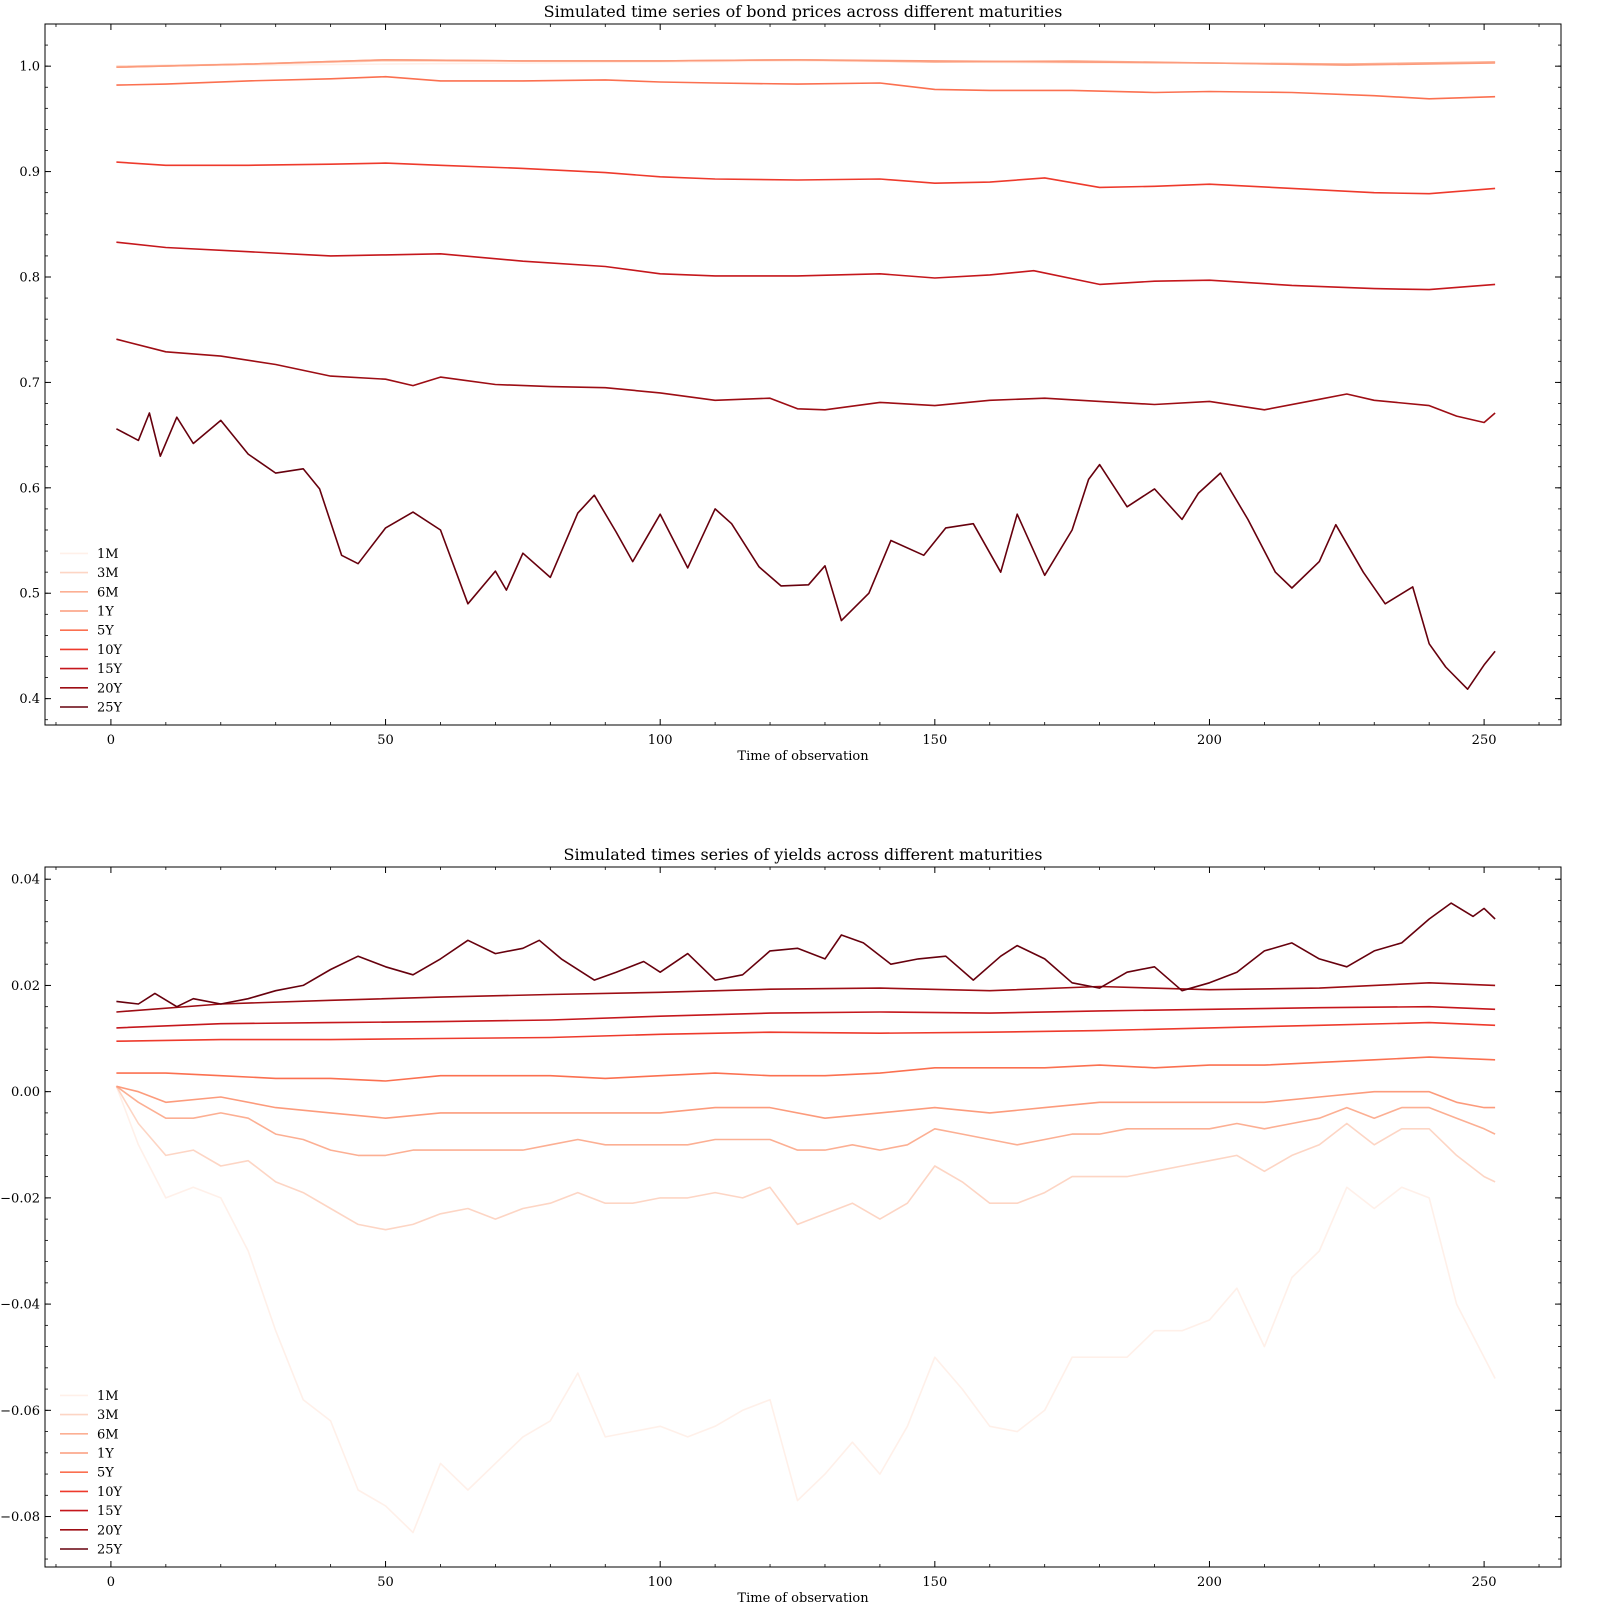 This screenshot has height=1604, width=1600. What do you see at coordinates (20, 1305) in the screenshot?
I see `y-tick-label: −0.04` at bounding box center [20, 1305].